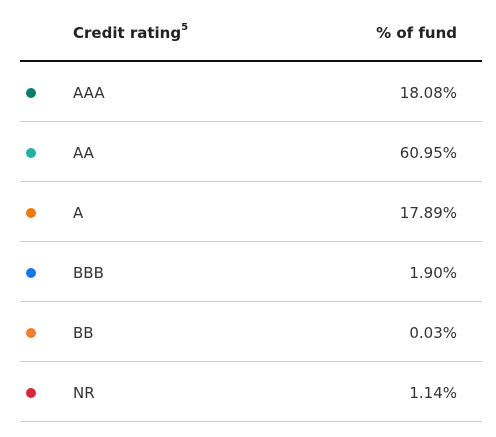 This screenshot has height=437, width=496. Describe the element at coordinates (251, 31) in the screenshot. I see `table-header: Credit rating5 % of fund` at that location.